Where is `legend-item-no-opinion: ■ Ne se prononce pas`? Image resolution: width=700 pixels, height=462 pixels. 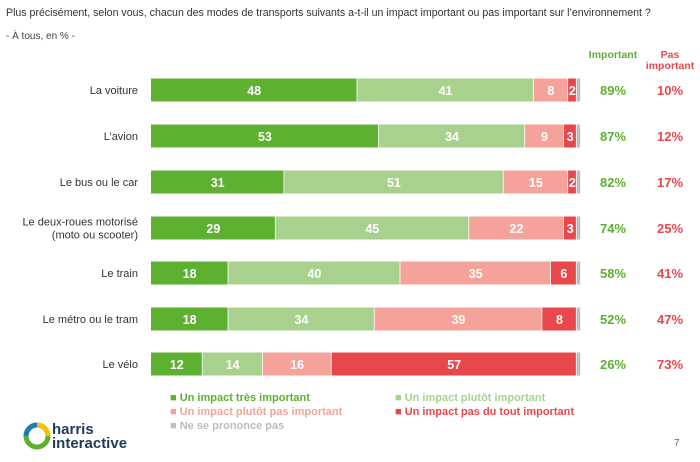
legend-item-no-opinion: ■ Ne se prononce pas is located at coordinates (227, 426).